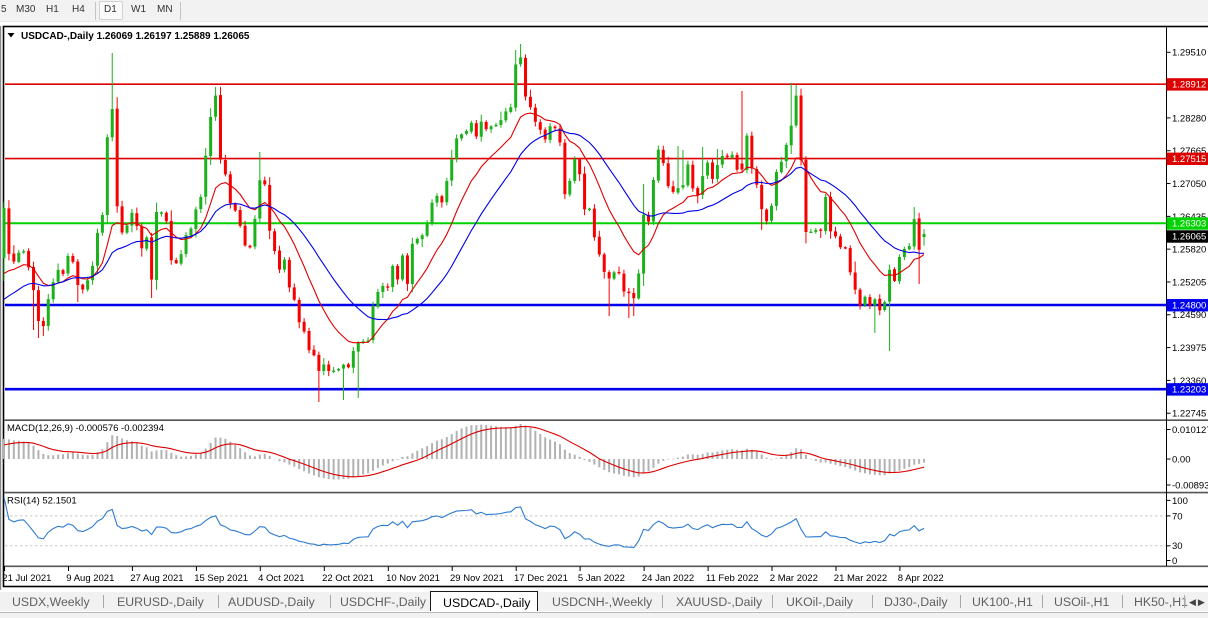 The width and height of the screenshot is (1208, 618). I want to click on svg-text: -0.008935, so click(1190, 485).